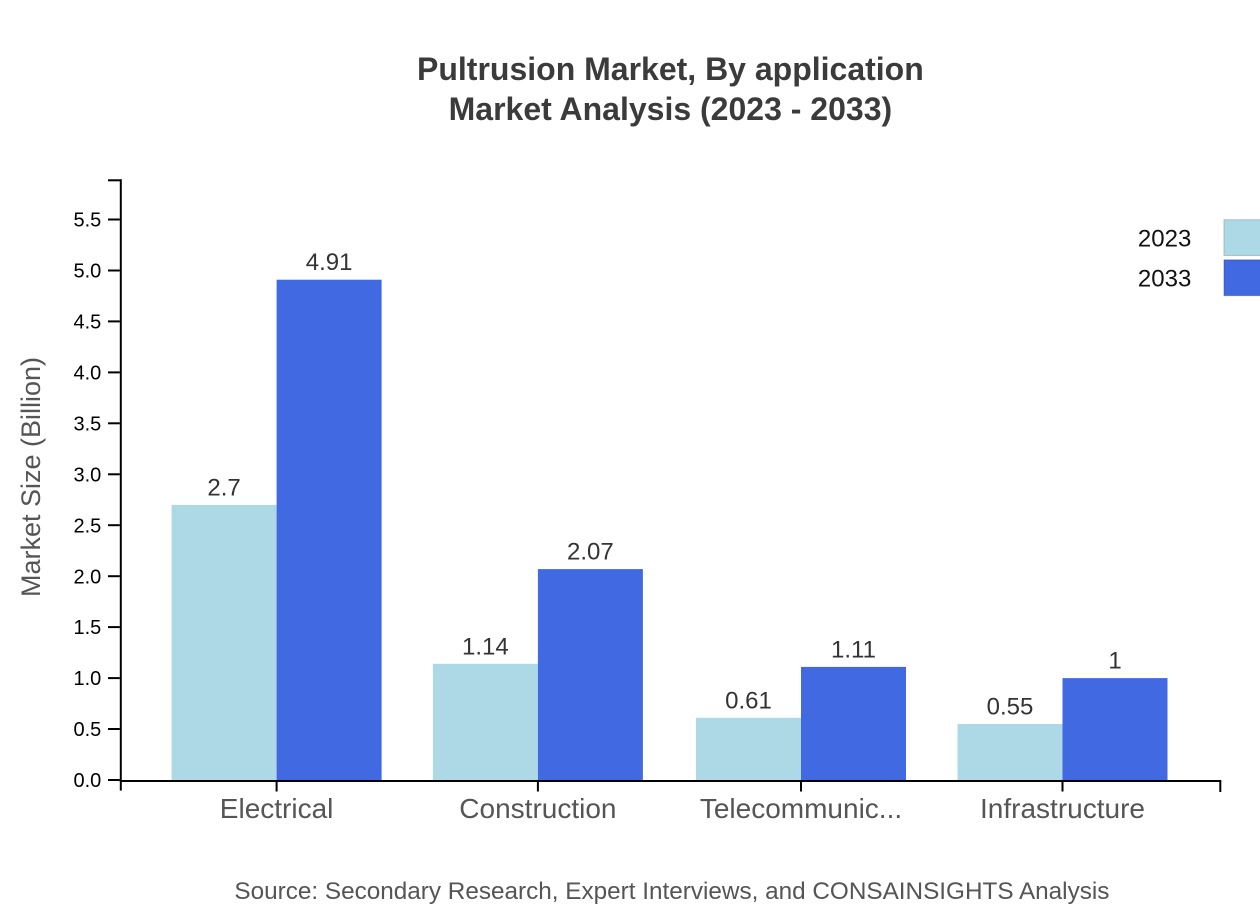  What do you see at coordinates (671, 109) in the screenshot?
I see `svg-text: Market Analysis (2023 - 2033)` at bounding box center [671, 109].